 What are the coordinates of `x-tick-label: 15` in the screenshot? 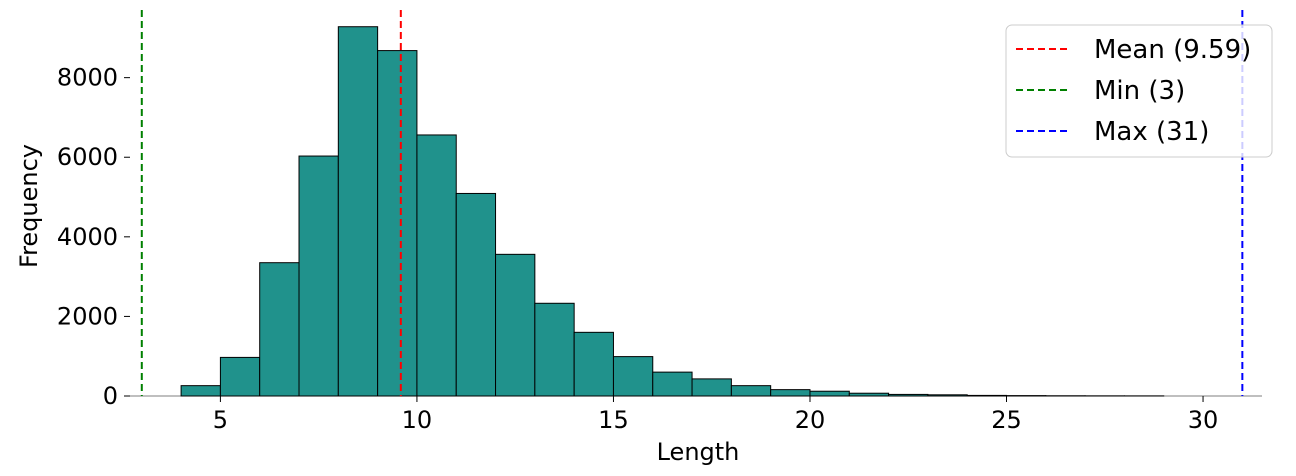 It's located at (613, 420).